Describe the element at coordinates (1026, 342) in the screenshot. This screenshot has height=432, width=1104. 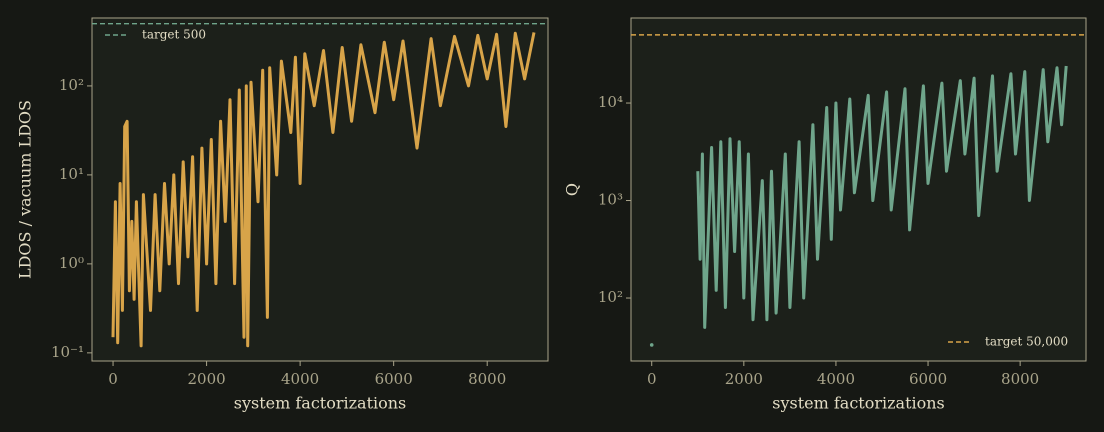
I see `legend-label: target 50,000` at that location.